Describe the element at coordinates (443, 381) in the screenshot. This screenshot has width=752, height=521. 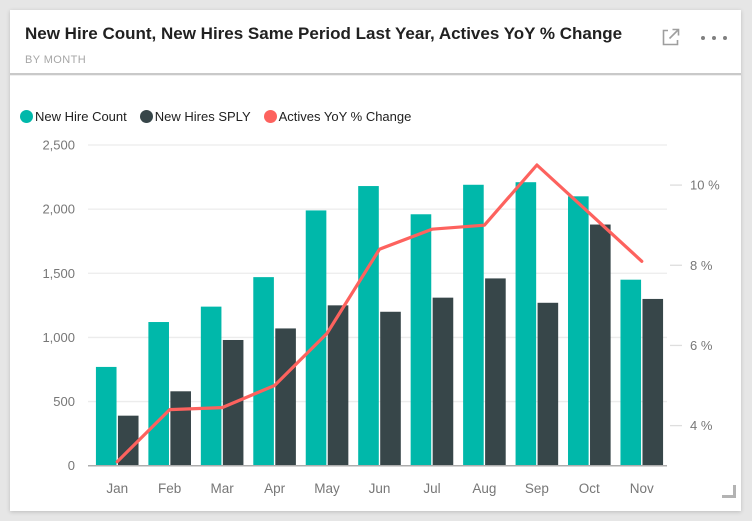
I see `bar-new-hires-sply-jul` at that location.